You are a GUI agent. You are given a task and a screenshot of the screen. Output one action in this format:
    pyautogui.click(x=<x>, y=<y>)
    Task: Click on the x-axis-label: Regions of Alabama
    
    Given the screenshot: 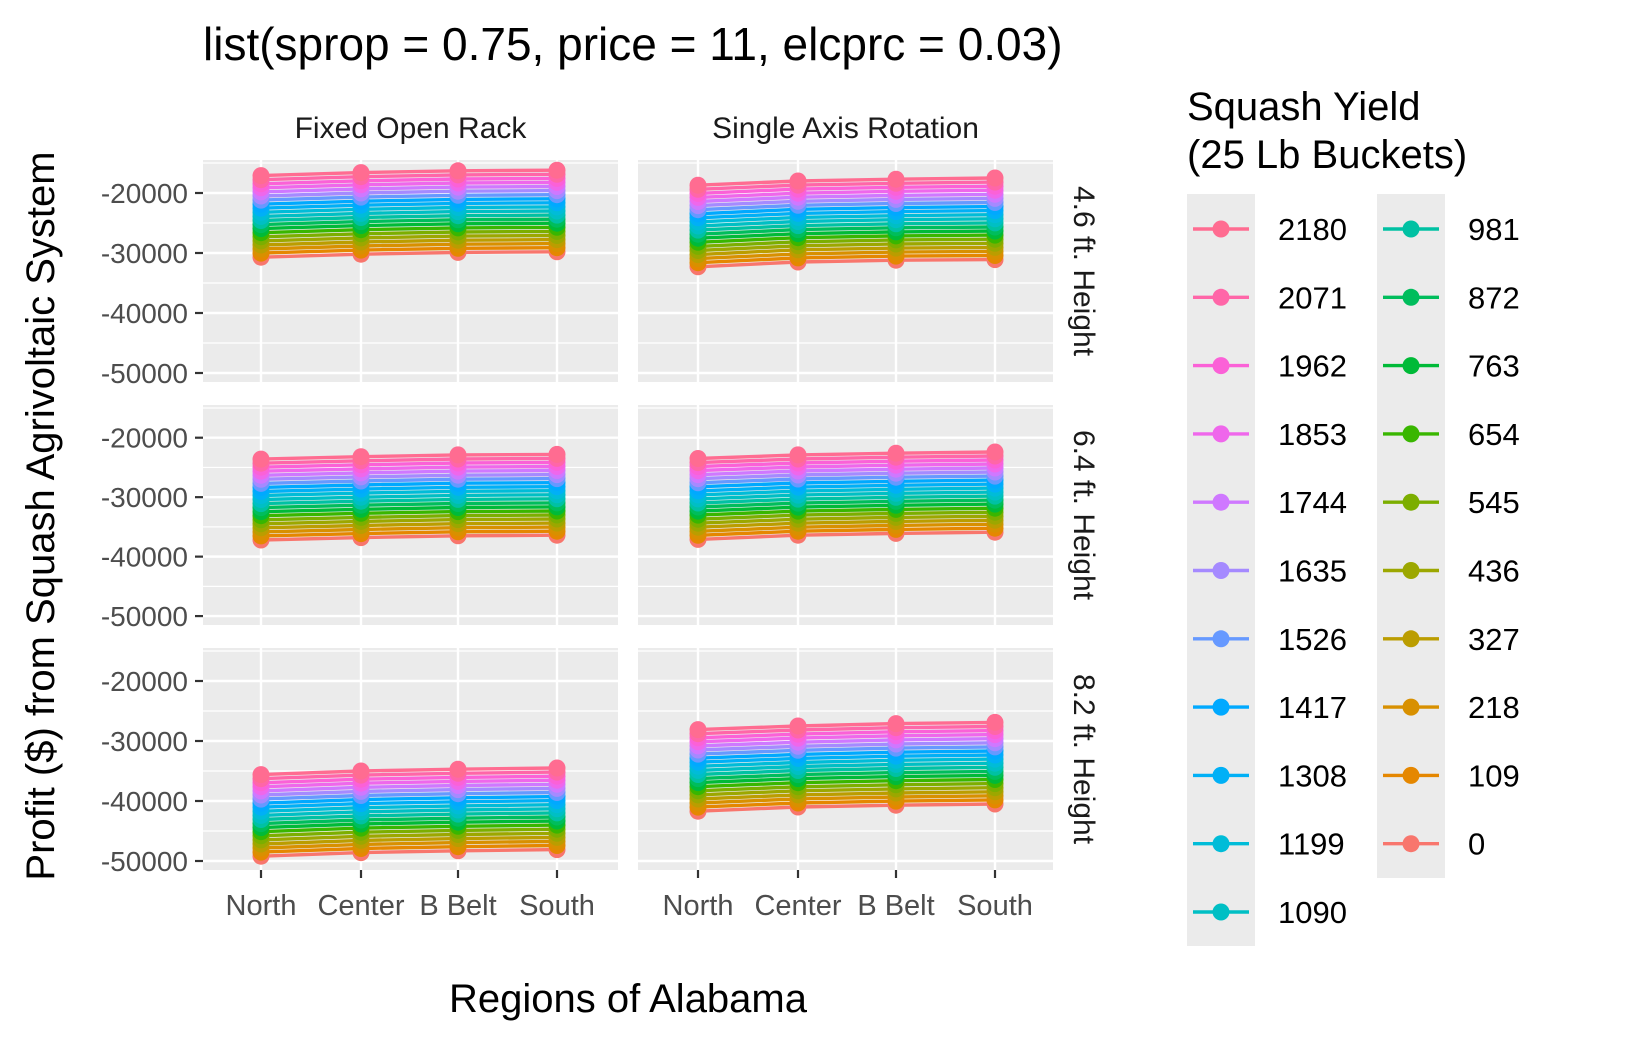 What is the action you would take?
    pyautogui.click(x=628, y=999)
    